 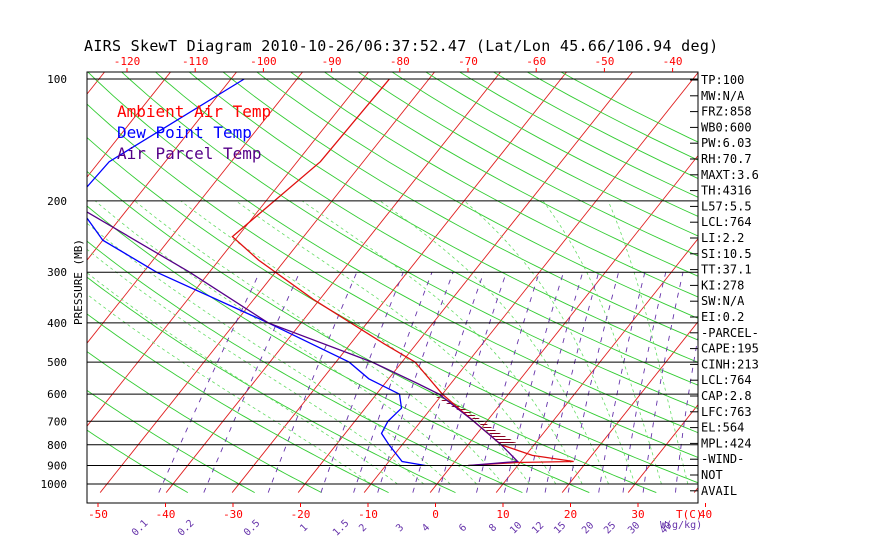 I want to click on pressure-tick-label: 700, so click(x=57, y=421).